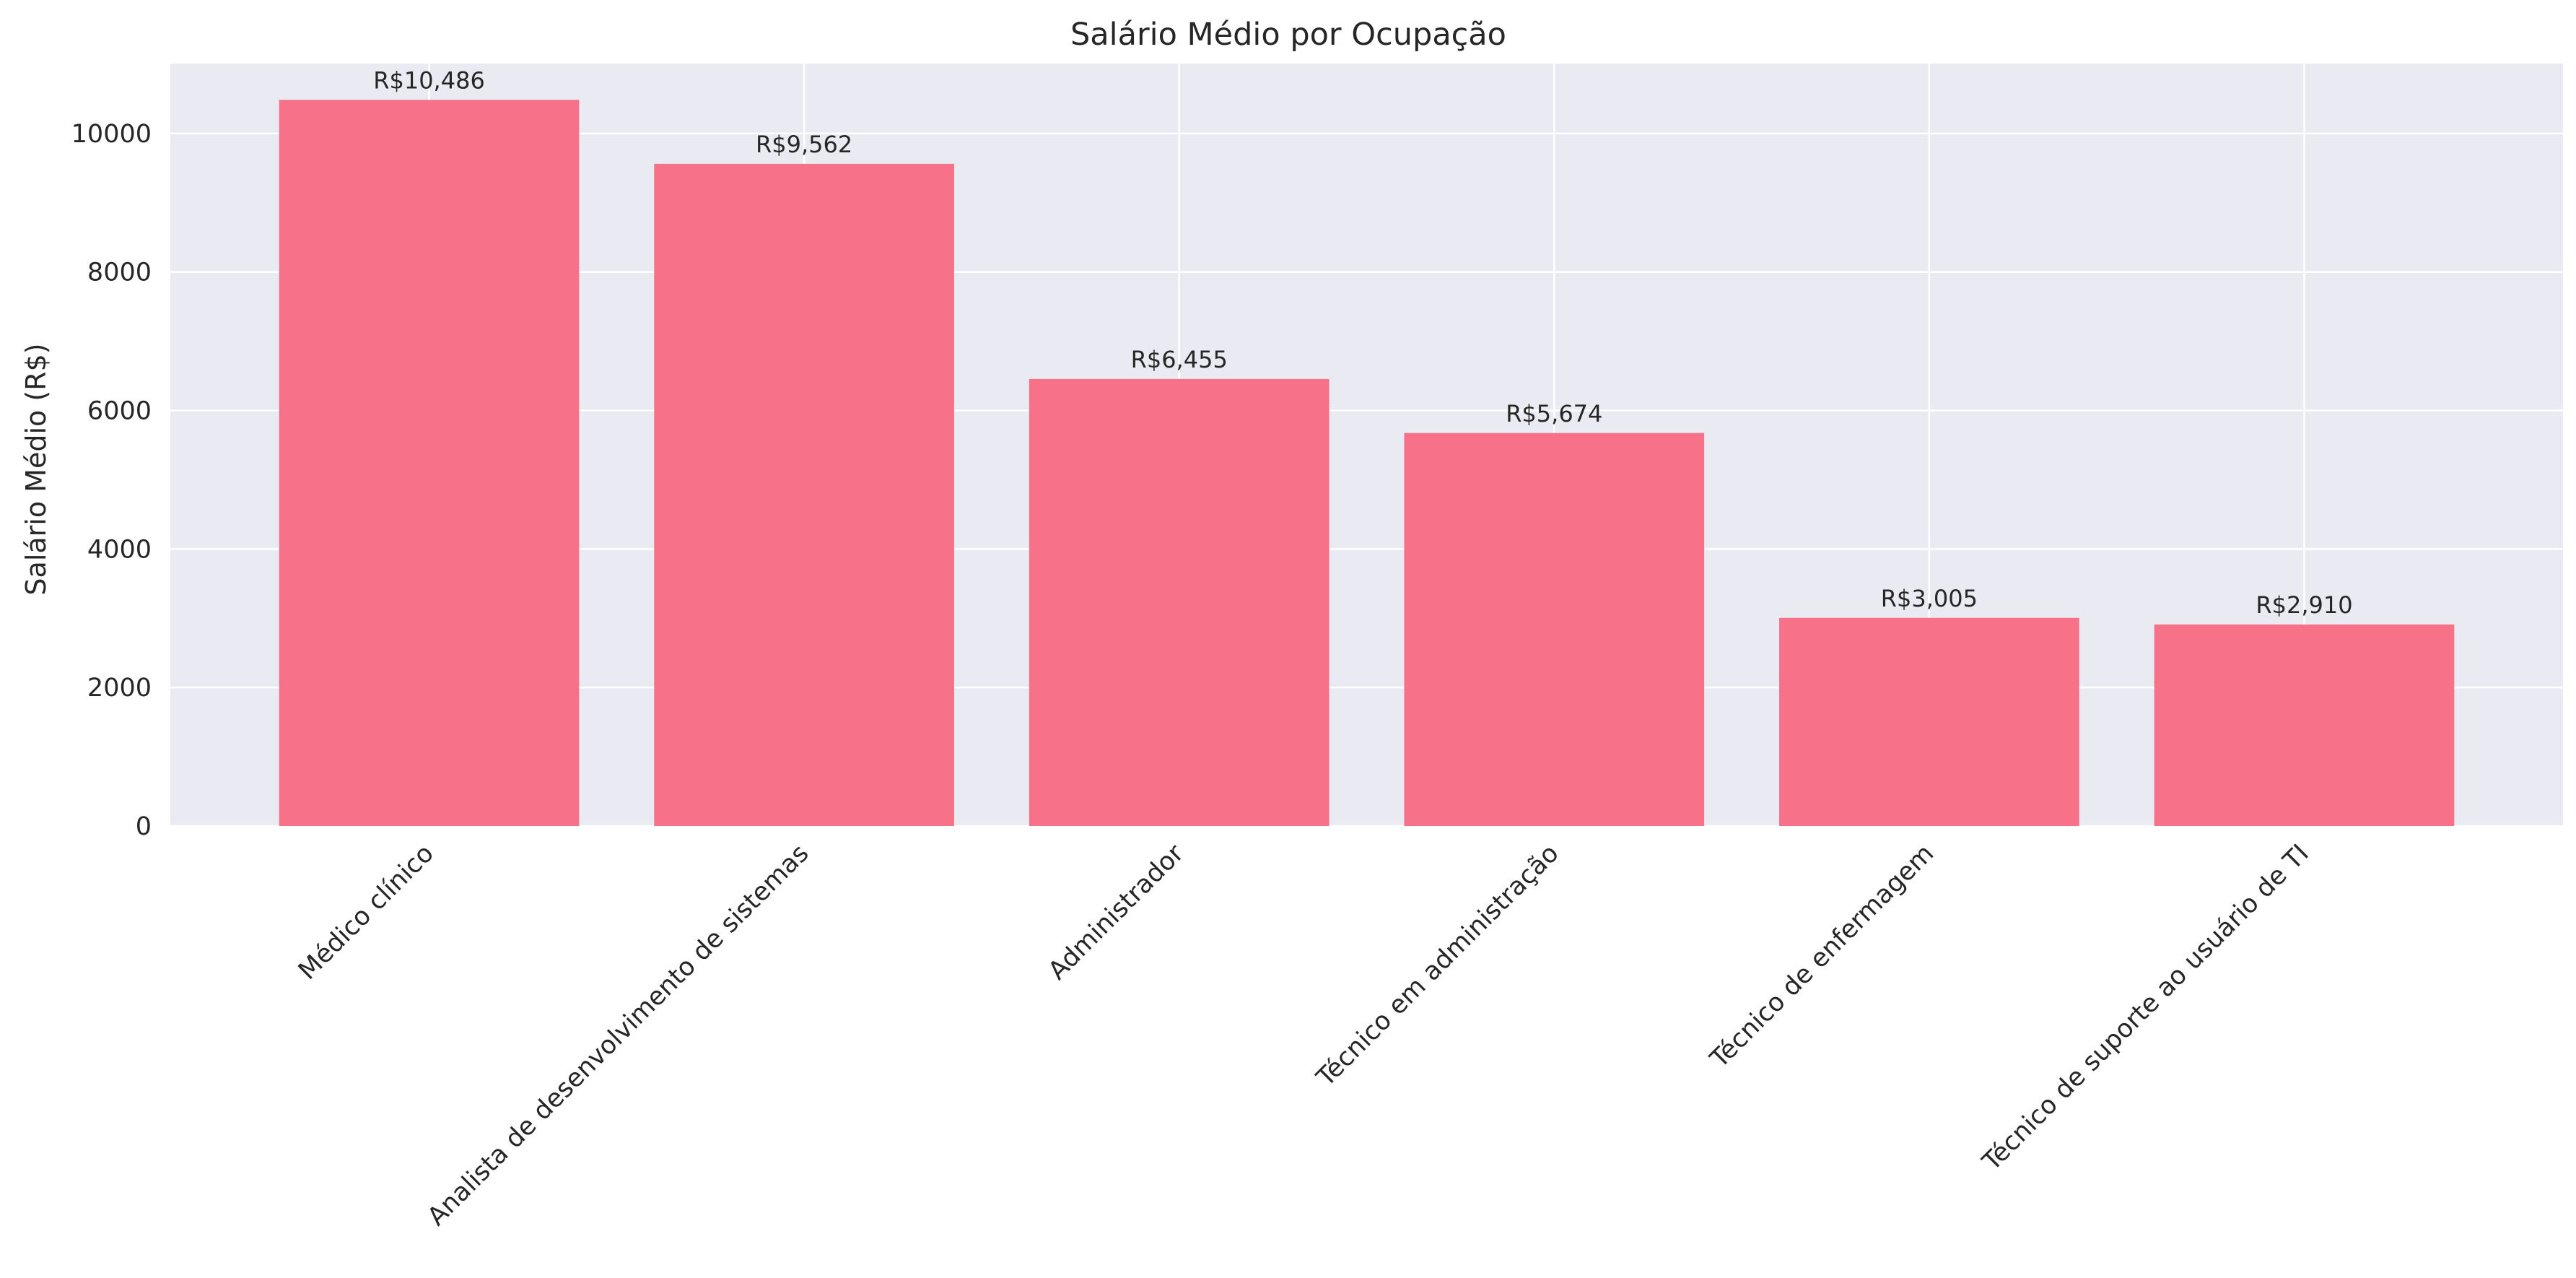 Image resolution: width=2576 pixels, height=1278 pixels. What do you see at coordinates (1929, 599) in the screenshot?
I see `bar-value-label: R$3,005` at bounding box center [1929, 599].